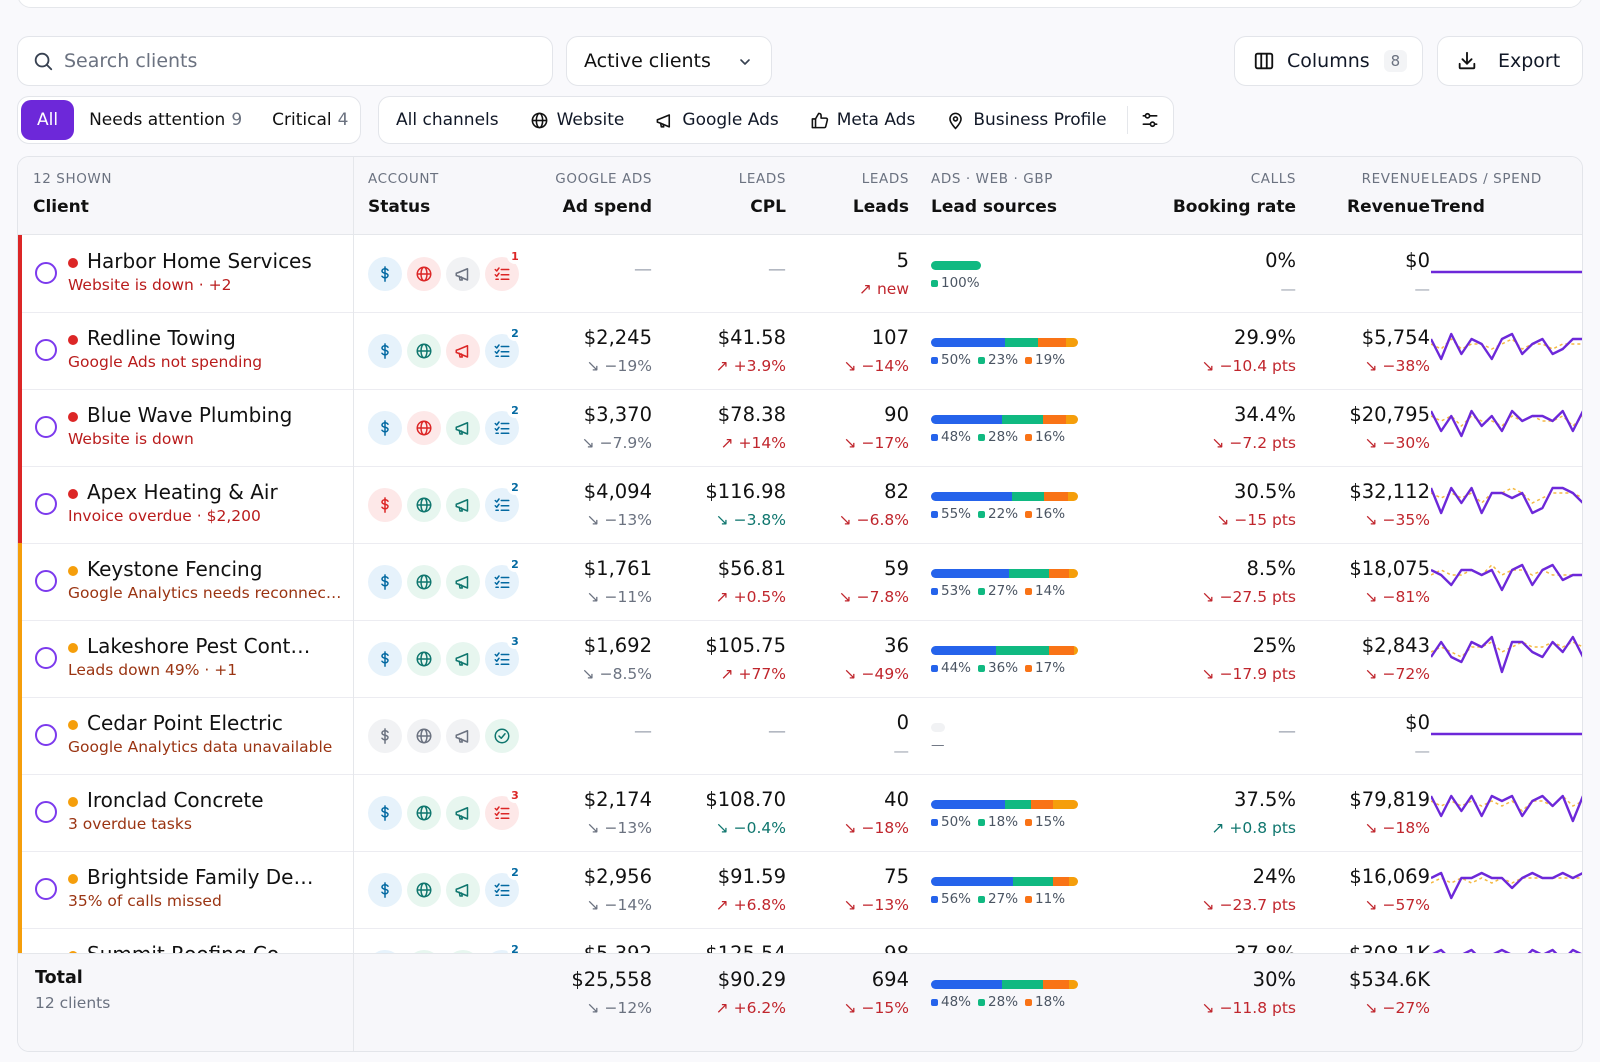 The width and height of the screenshot is (1600, 1062). Describe the element at coordinates (881, 194) in the screenshot. I see `col-leads: LEADS Leads` at that location.